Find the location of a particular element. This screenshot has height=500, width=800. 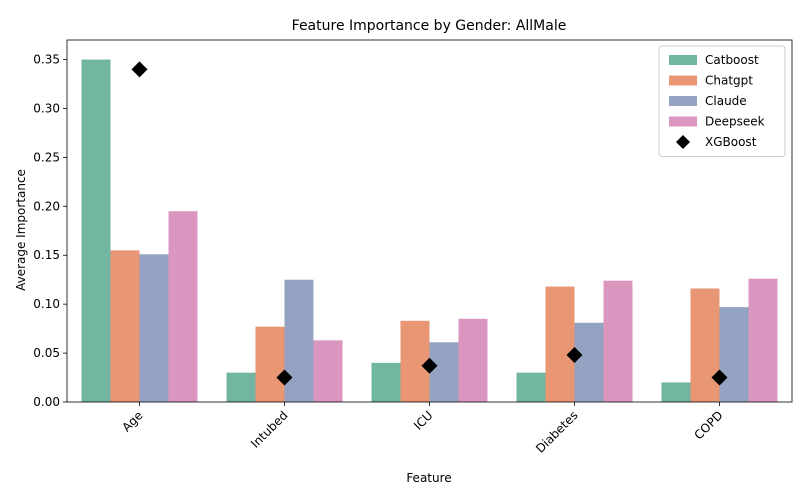

bar-deepseek-age is located at coordinates (183, 306).